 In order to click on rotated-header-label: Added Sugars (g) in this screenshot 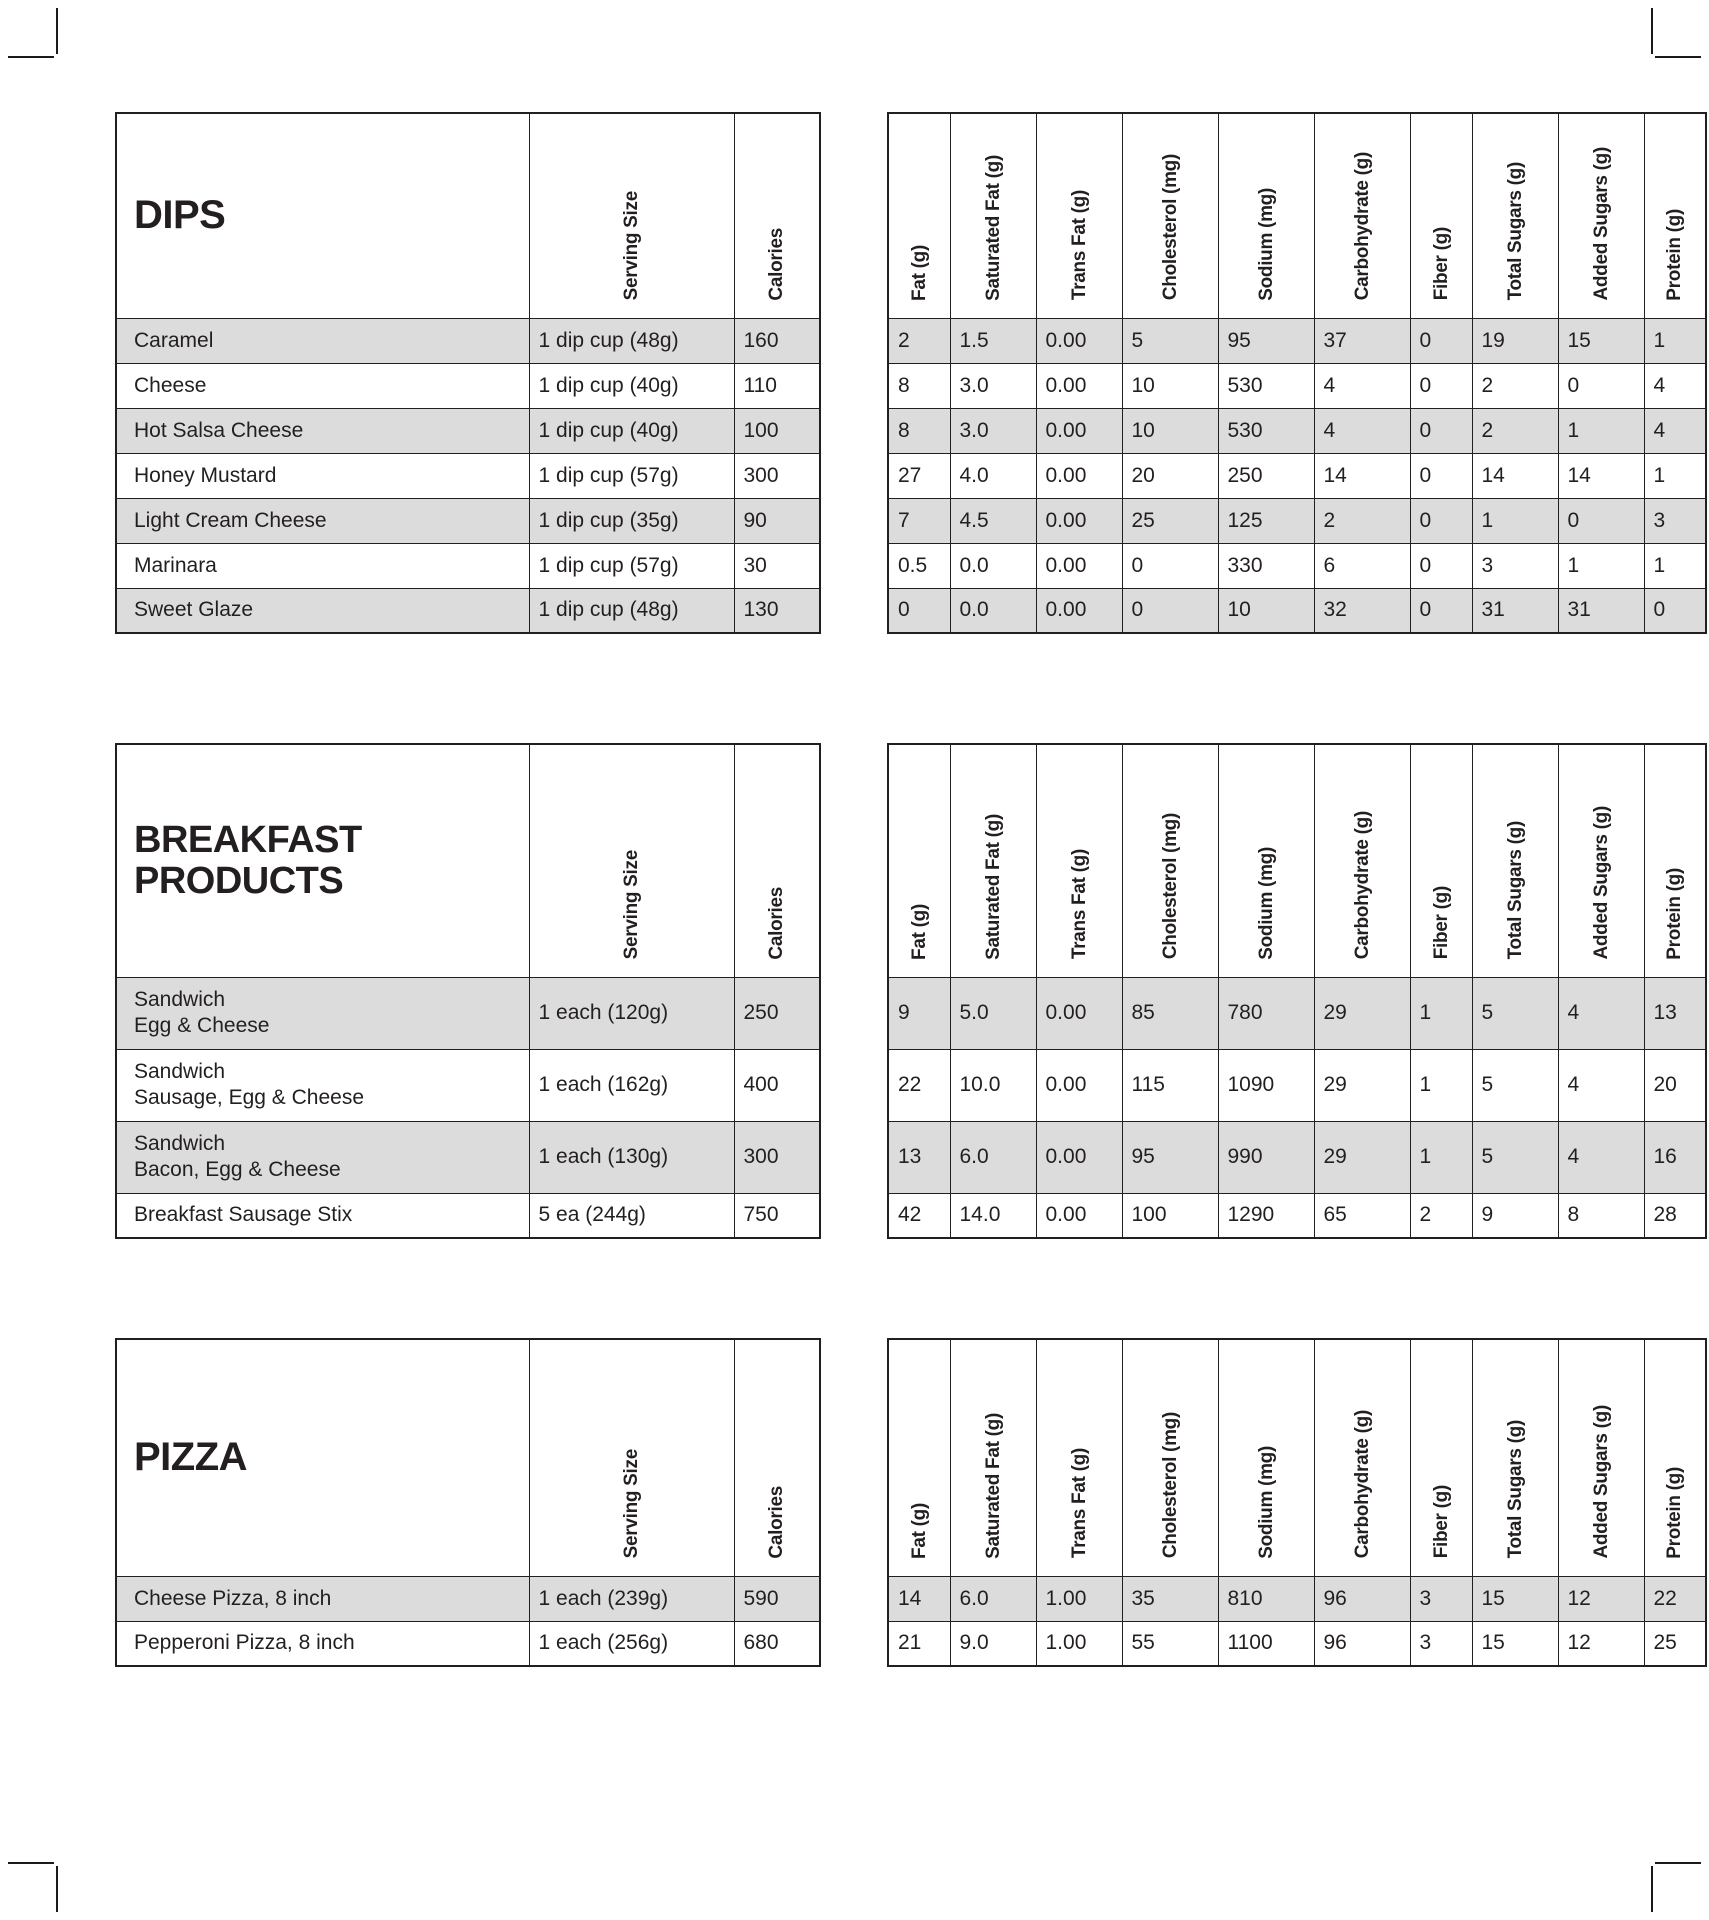, I will do `click(1601, 223)`.